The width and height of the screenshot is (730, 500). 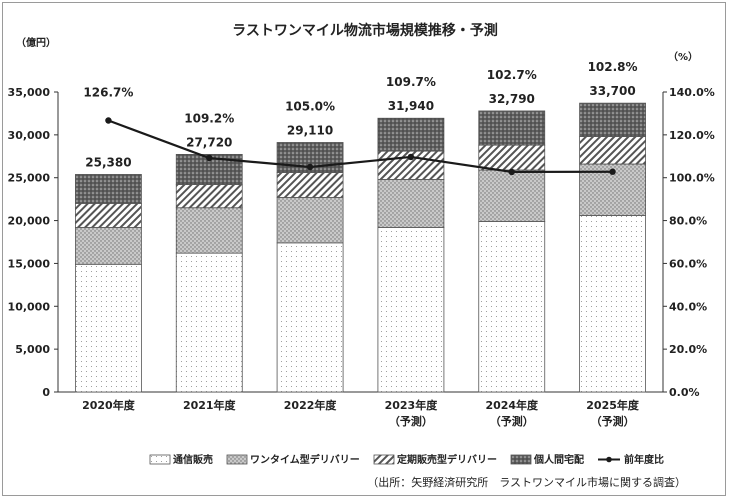 I want to click on y2-tick-label: 40.0%, so click(x=688, y=306).